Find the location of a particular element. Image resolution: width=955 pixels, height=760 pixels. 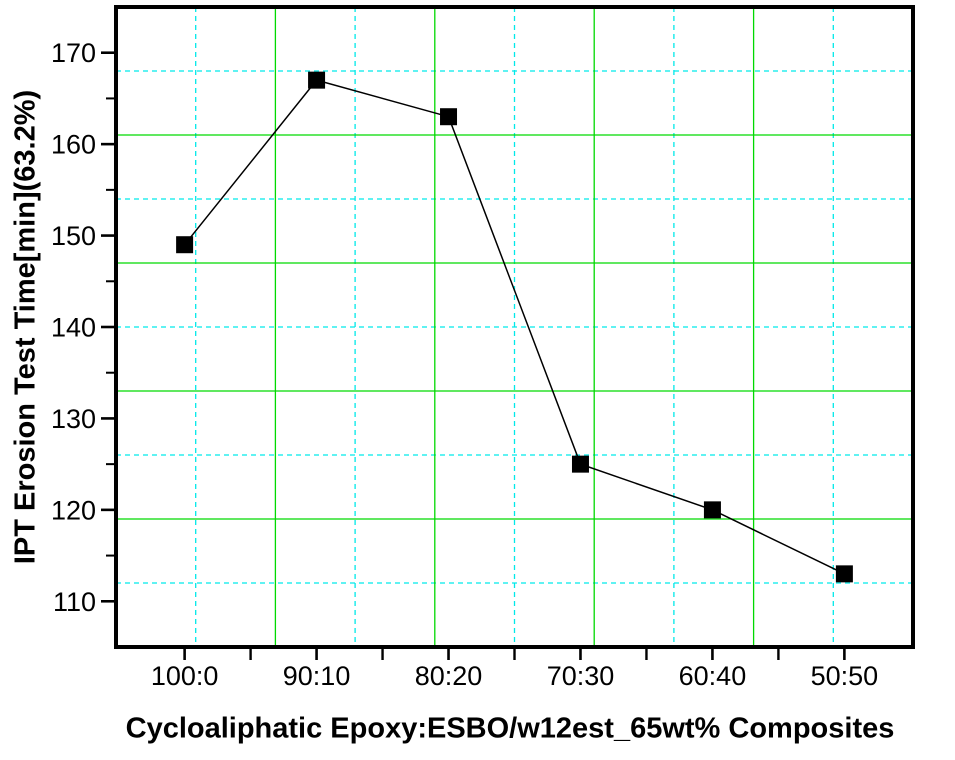

y-axis-tick-label: 120 is located at coordinates (73, 510).